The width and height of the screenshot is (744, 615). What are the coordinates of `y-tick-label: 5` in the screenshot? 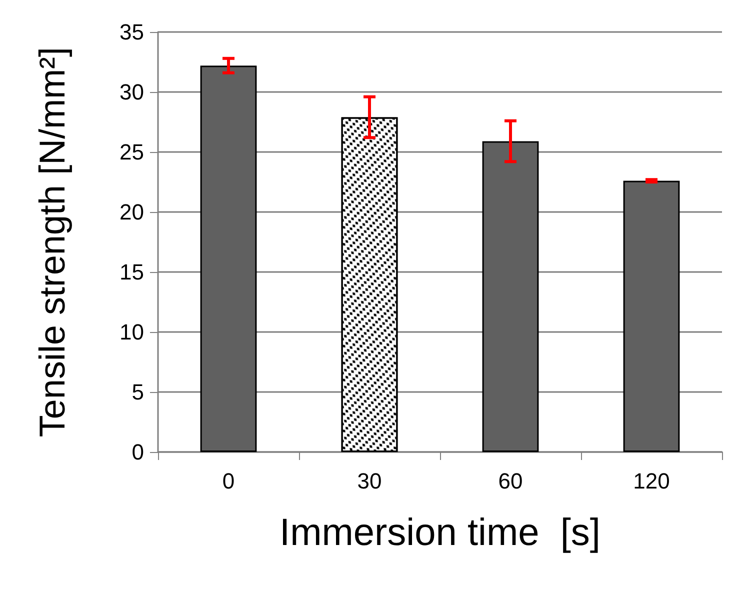 It's located at (138, 392).